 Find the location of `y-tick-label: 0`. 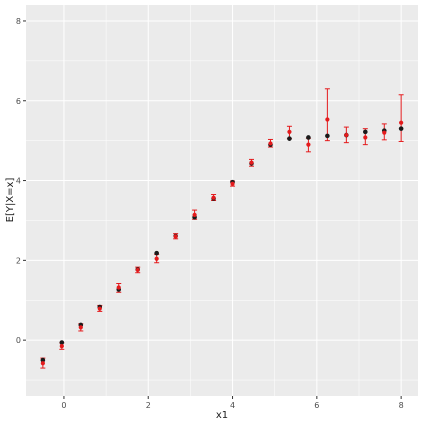

y-tick-label: 0 is located at coordinates (18, 340).